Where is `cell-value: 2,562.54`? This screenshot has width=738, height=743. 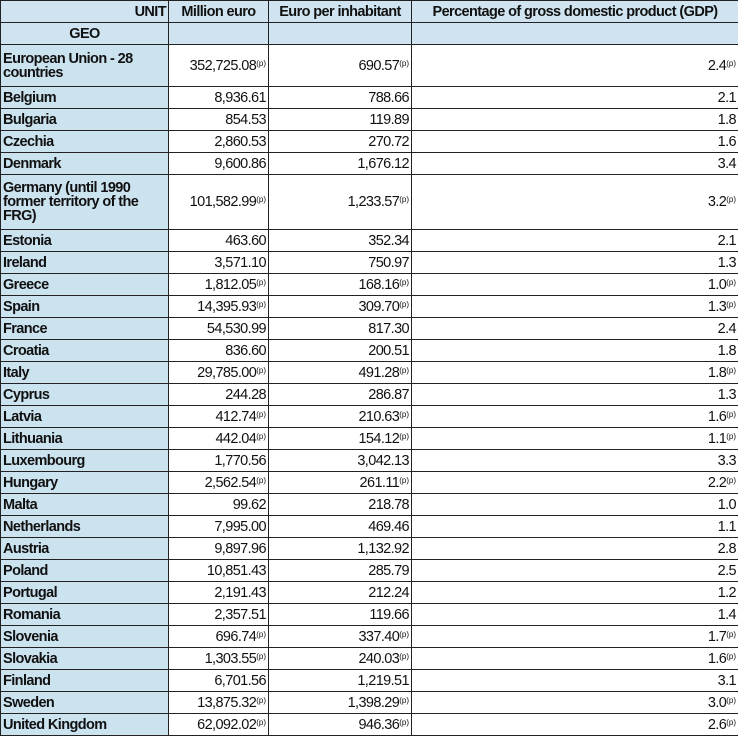 cell-value: 2,562.54 is located at coordinates (230, 482).